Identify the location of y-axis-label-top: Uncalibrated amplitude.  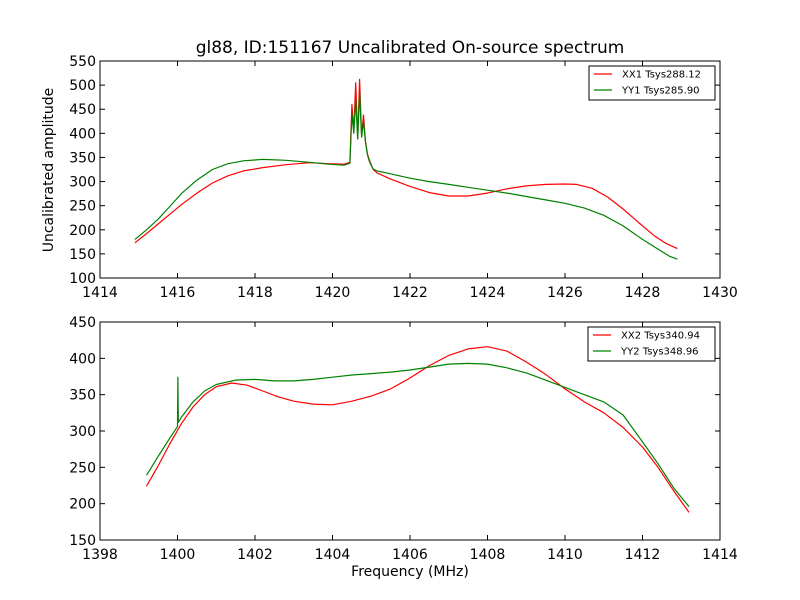
(49, 170).